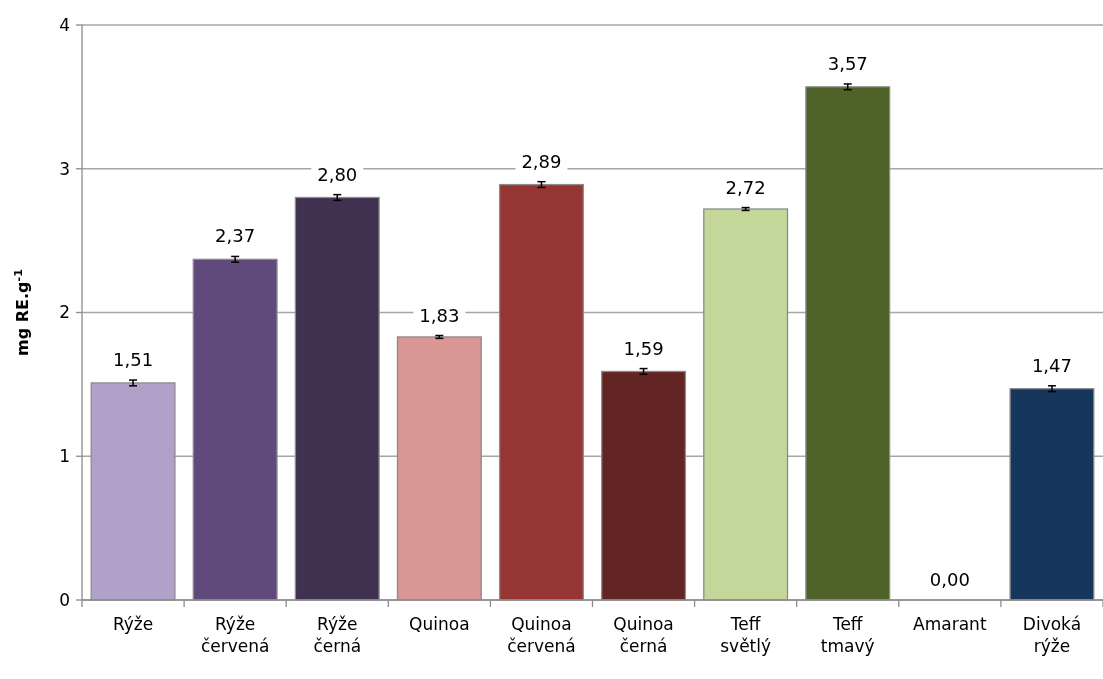 The image size is (1103, 679). Describe the element at coordinates (950, 624) in the screenshot. I see `x-tick-label: Amarant` at that location.